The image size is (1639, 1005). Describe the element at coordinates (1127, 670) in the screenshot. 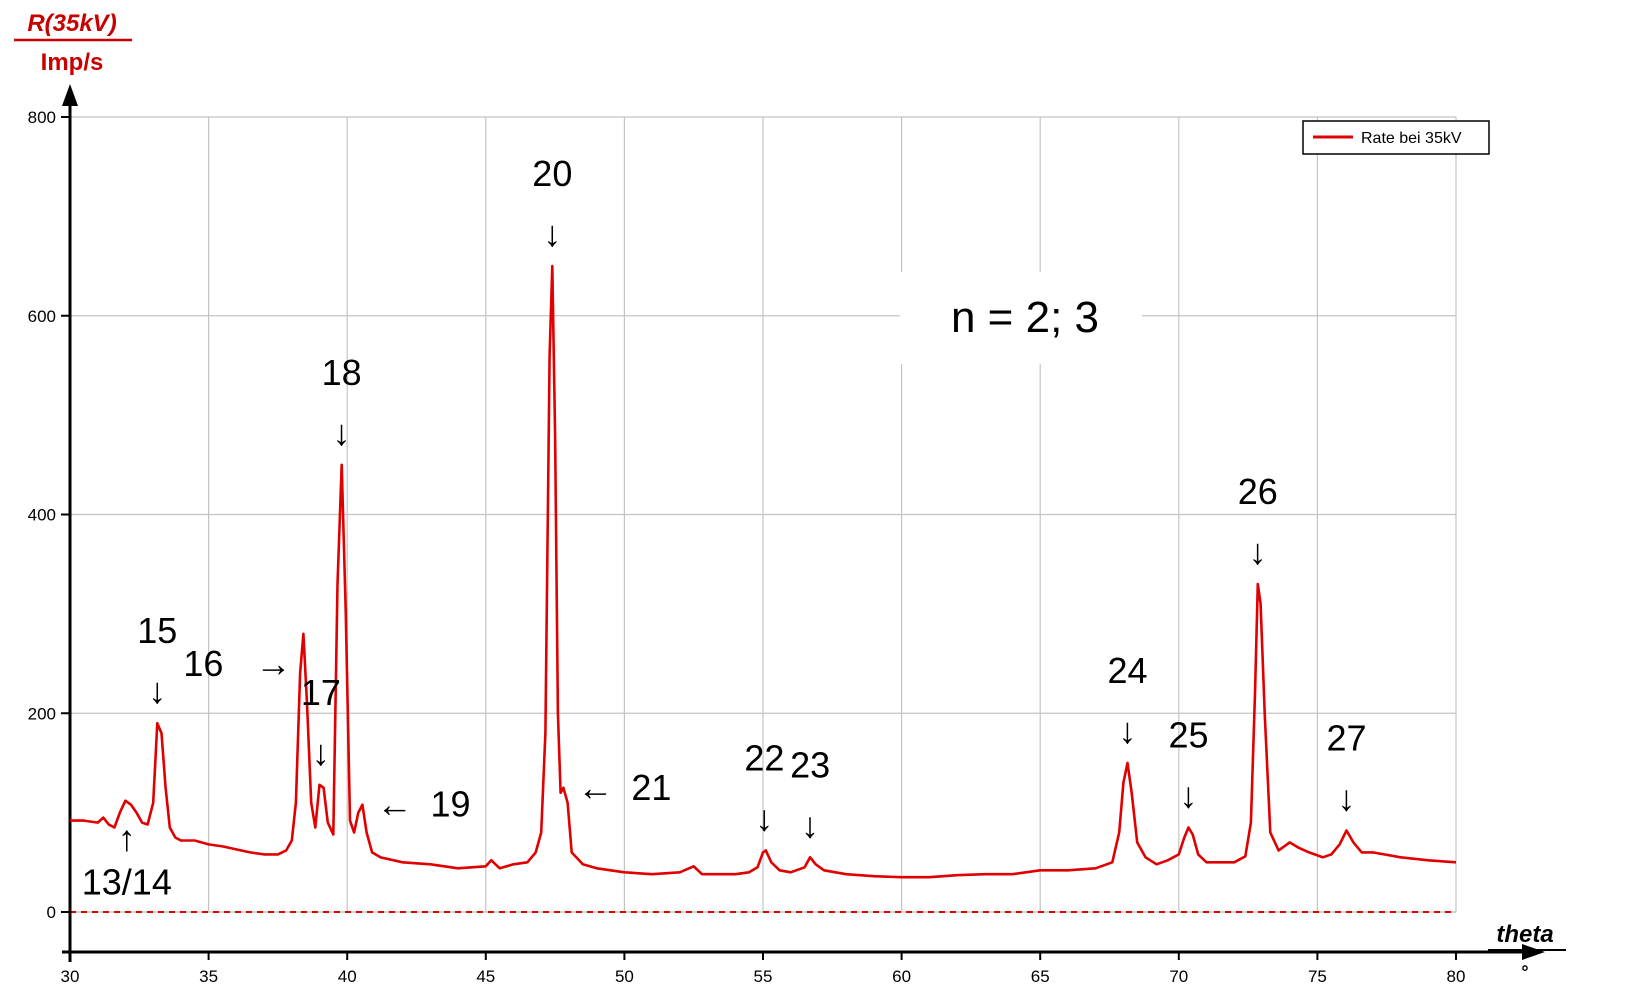

I see `annotation-label: 24` at that location.